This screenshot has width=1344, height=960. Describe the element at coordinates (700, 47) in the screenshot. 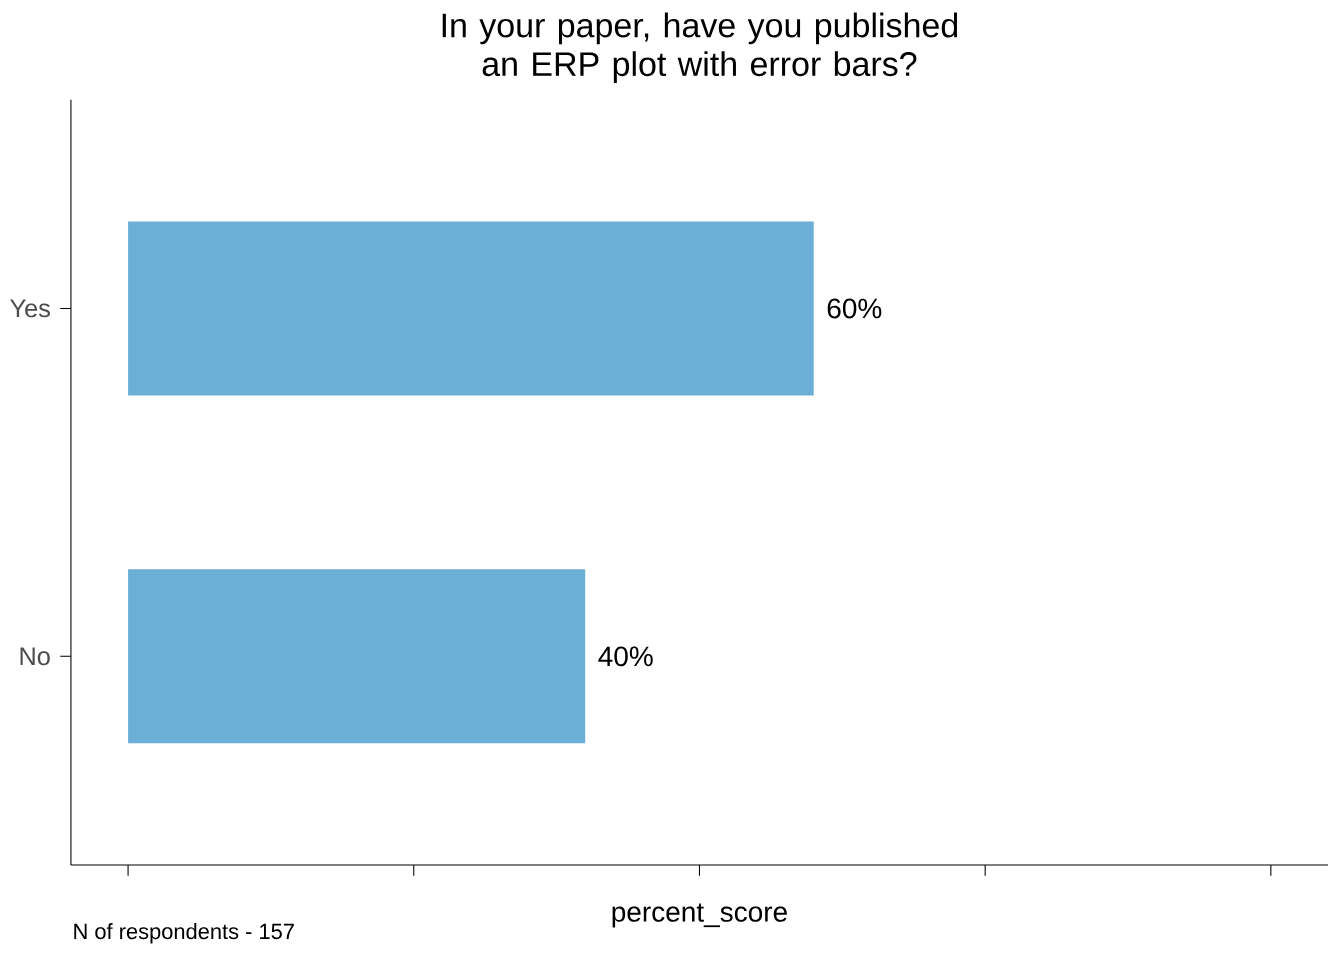

I see `chart-title: In your paper, have you published an ERP plot with error bars?` at that location.